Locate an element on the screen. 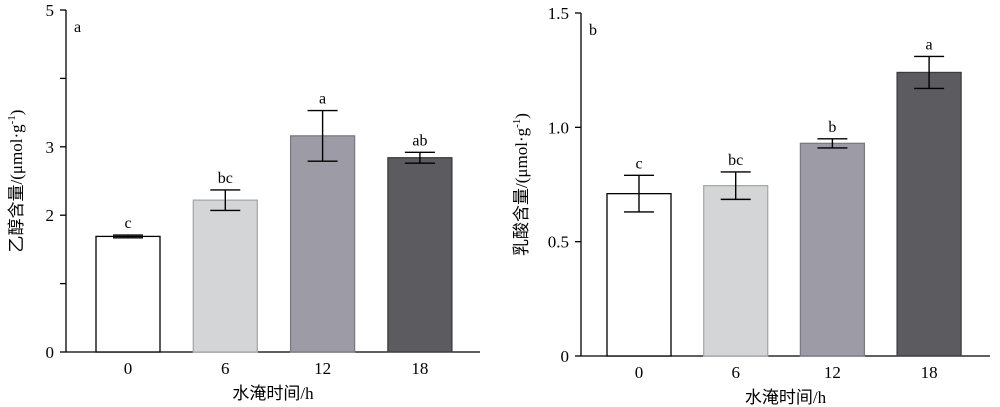 The image size is (1000, 407). y-axis-title: 乳酸含量/(μmol·g-1) is located at coordinates (521, 184).